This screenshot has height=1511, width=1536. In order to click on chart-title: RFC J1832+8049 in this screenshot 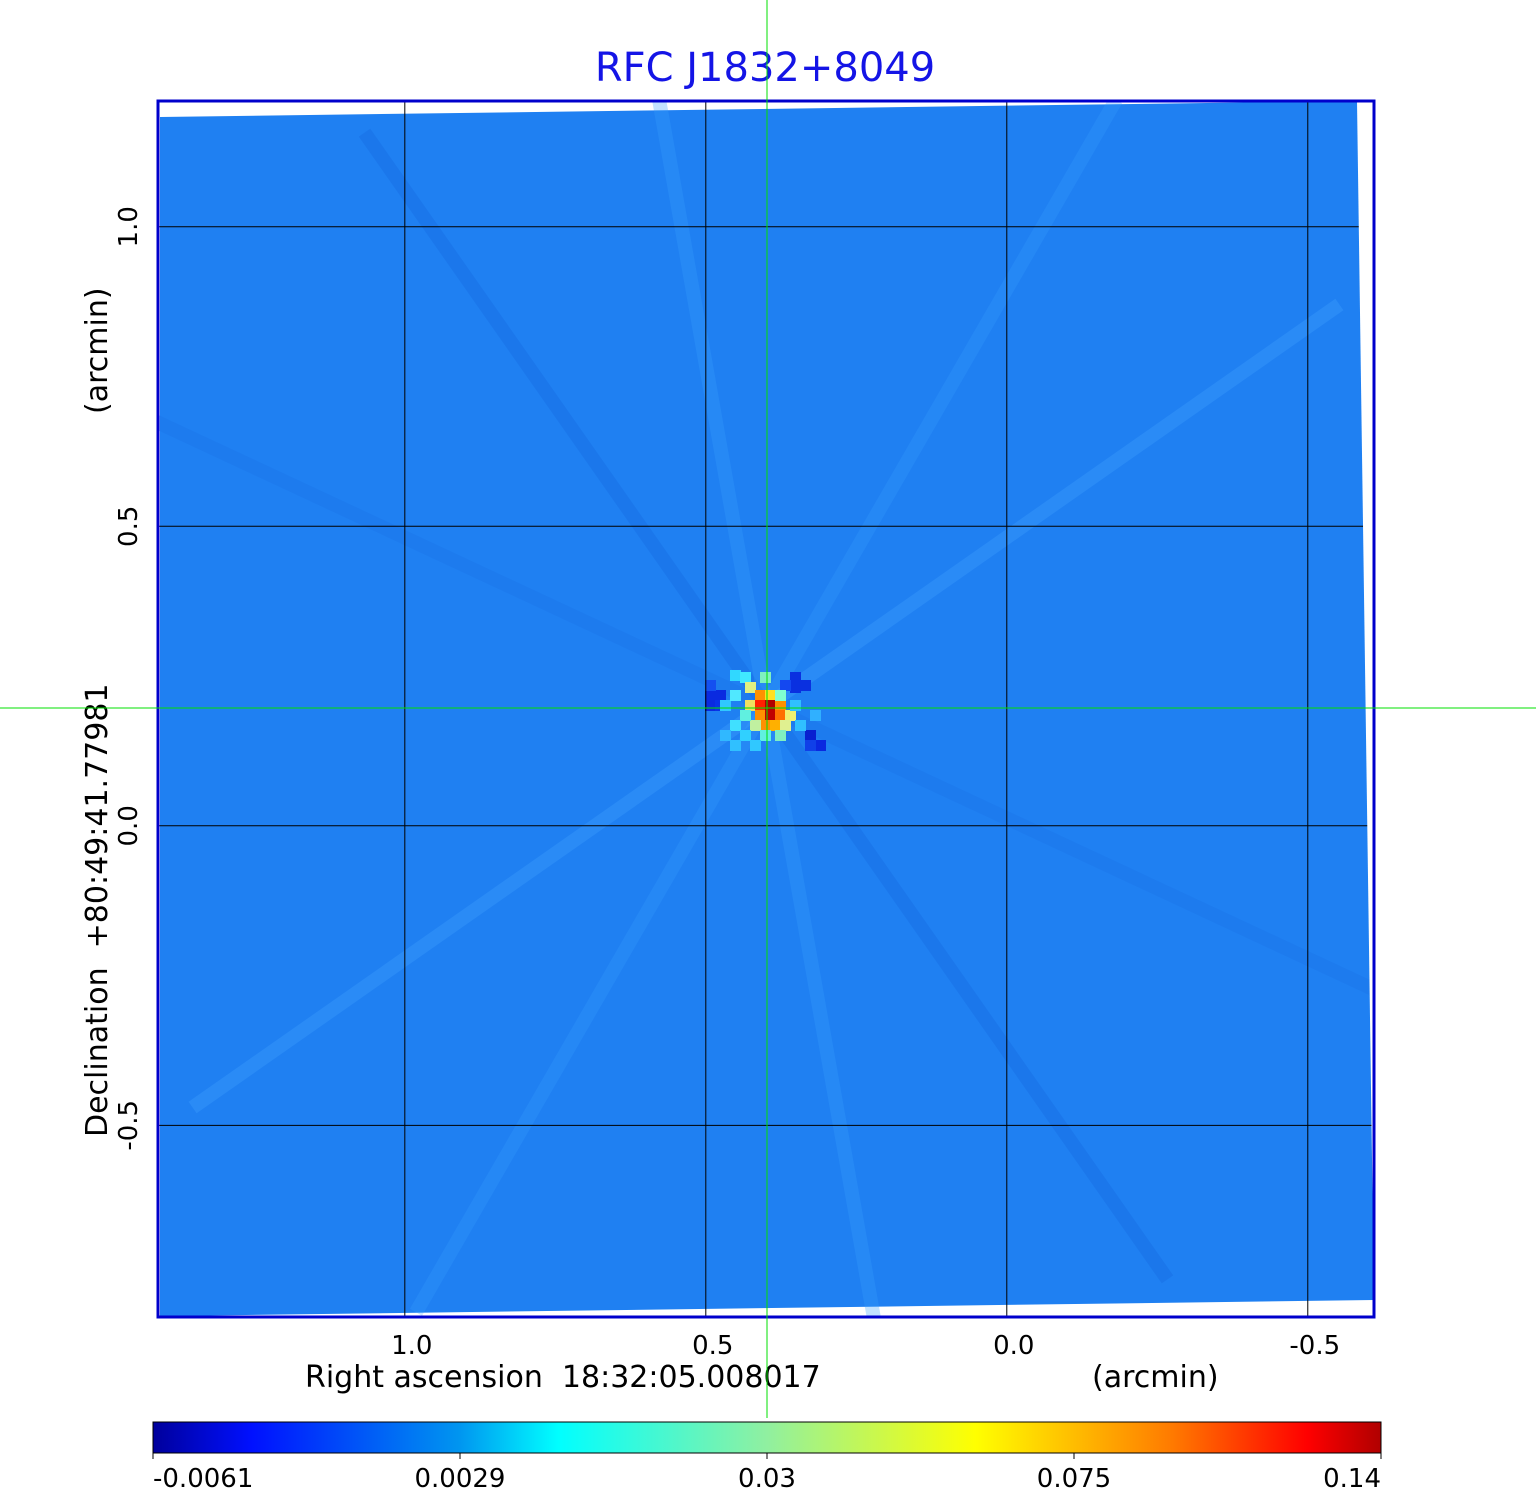, I will do `click(765, 68)`.